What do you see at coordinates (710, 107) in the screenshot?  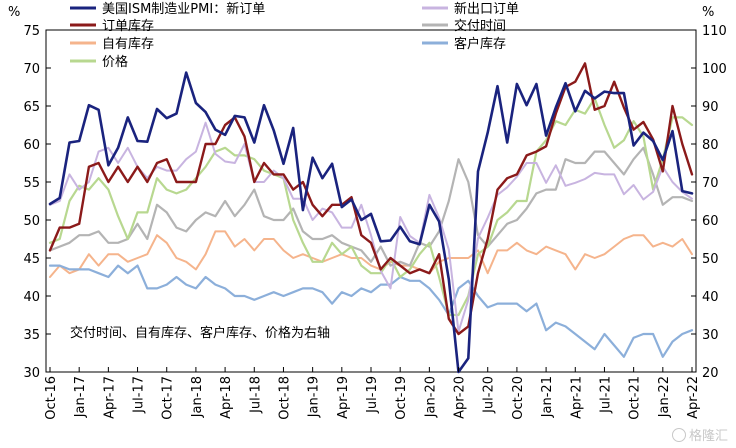 I see `right-tick-label: 90` at bounding box center [710, 107].